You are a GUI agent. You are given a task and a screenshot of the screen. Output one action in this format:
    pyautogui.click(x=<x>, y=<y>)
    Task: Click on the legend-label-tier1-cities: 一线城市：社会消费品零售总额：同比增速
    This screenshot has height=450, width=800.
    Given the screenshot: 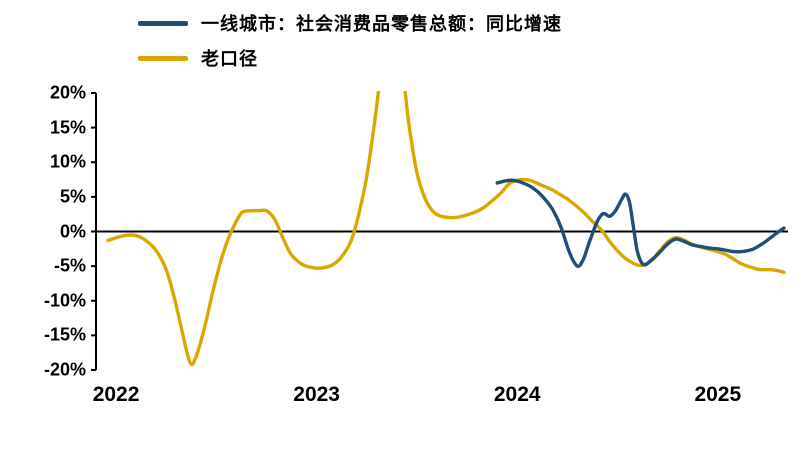 What is the action you would take?
    pyautogui.click(x=381, y=24)
    